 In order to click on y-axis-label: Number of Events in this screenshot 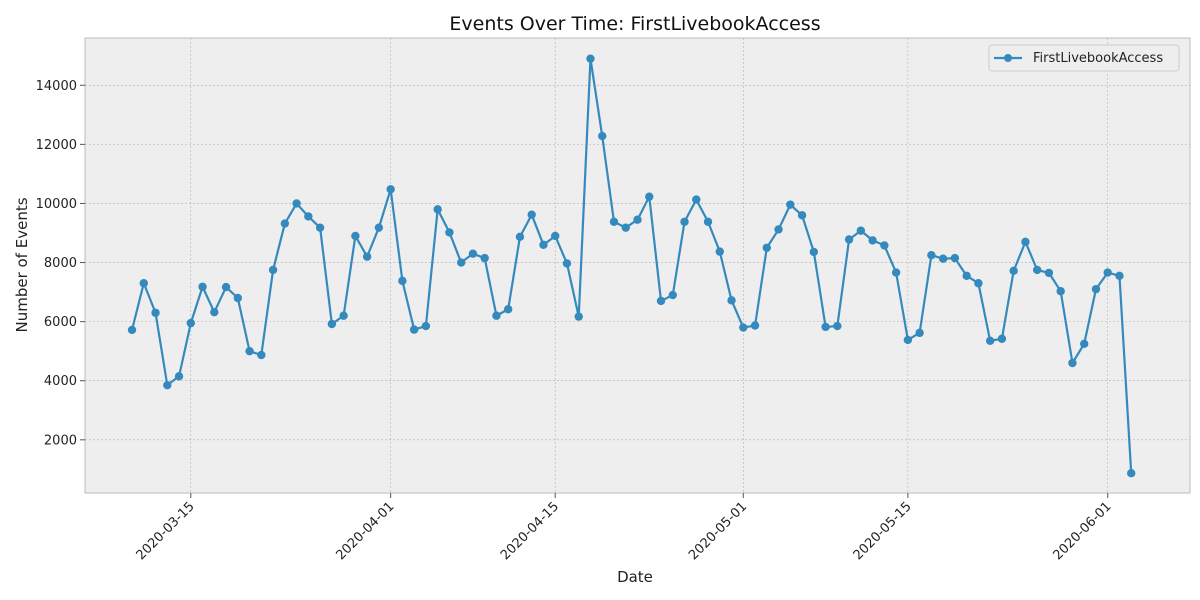, I will do `click(22, 264)`.